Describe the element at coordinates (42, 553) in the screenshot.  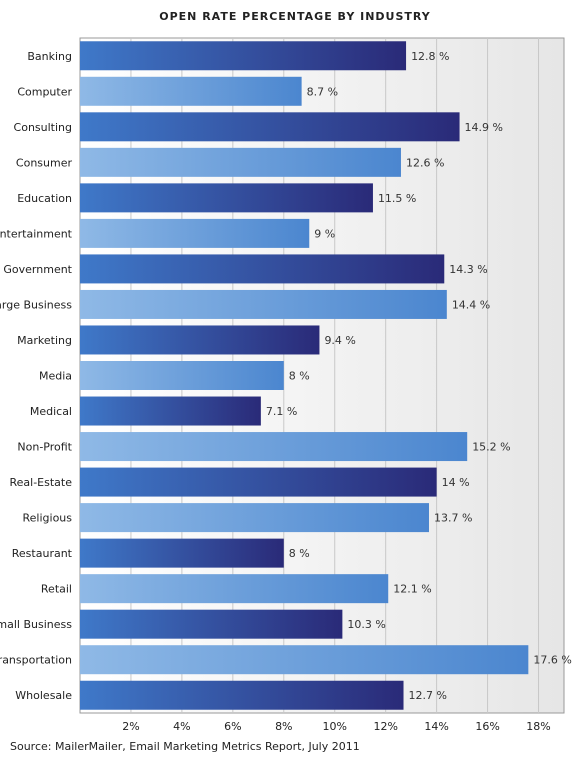
I see `category-label: Restaurant` at that location.